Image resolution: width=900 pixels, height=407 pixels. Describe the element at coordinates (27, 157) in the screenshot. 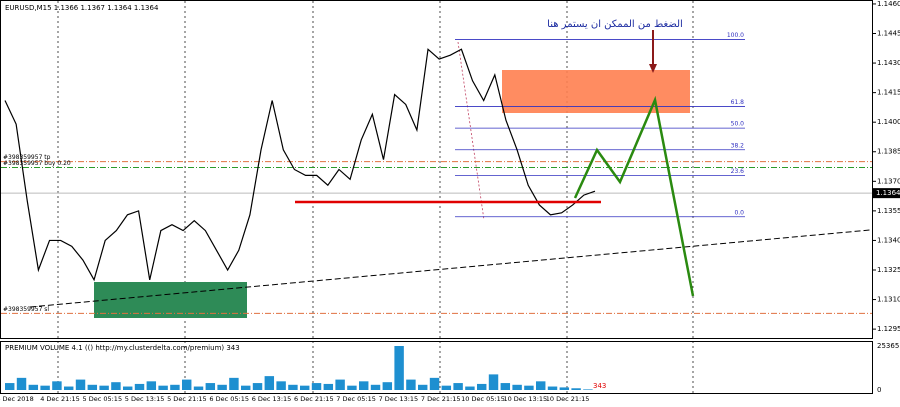

I see `order-label: #398359957 tp` at that location.